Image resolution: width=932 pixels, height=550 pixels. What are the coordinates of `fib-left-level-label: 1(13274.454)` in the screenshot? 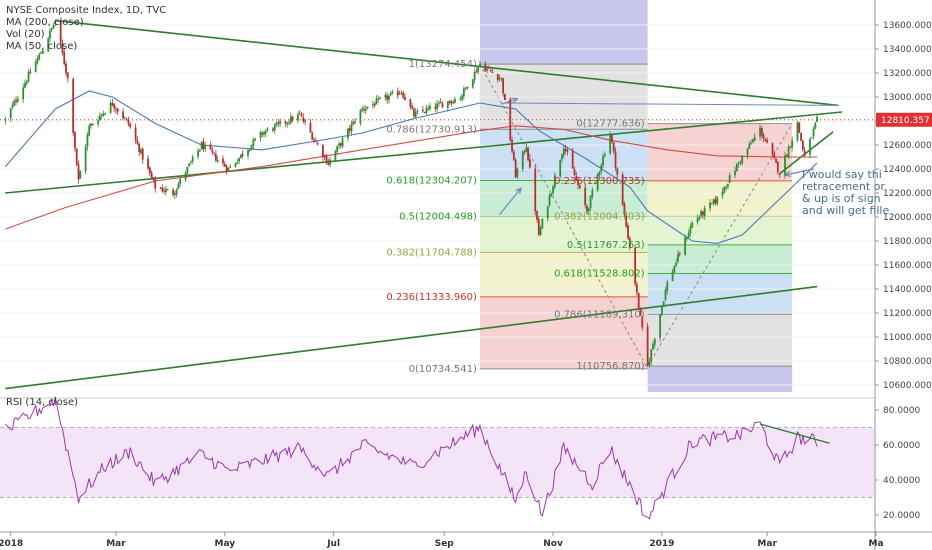 It's located at (443, 64).